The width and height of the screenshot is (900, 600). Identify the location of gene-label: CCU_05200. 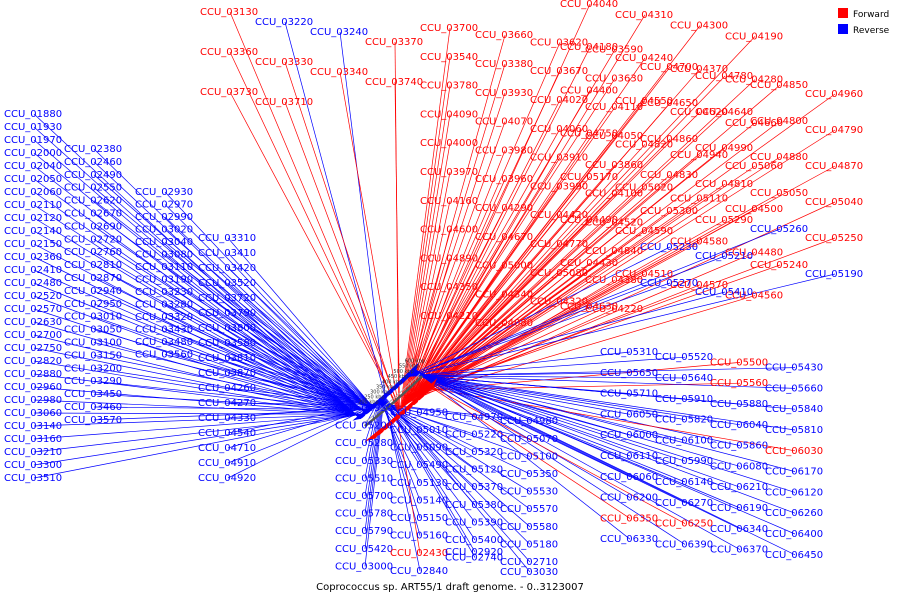
(364, 426).